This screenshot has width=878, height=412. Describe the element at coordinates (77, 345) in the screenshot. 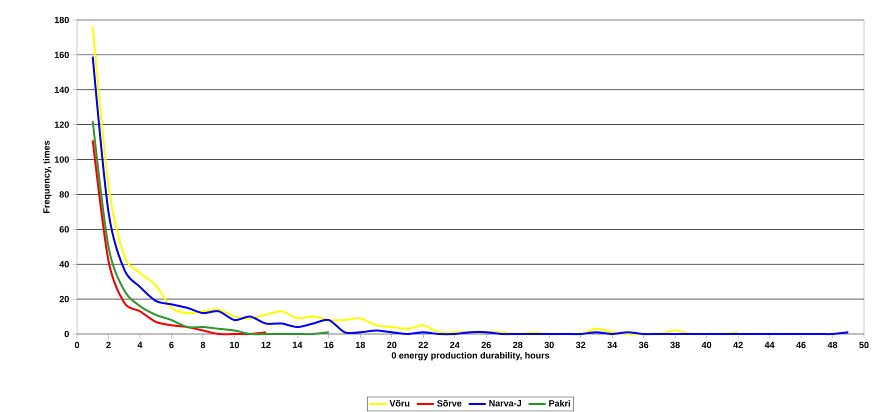

I see `x-tick-label: 0` at that location.